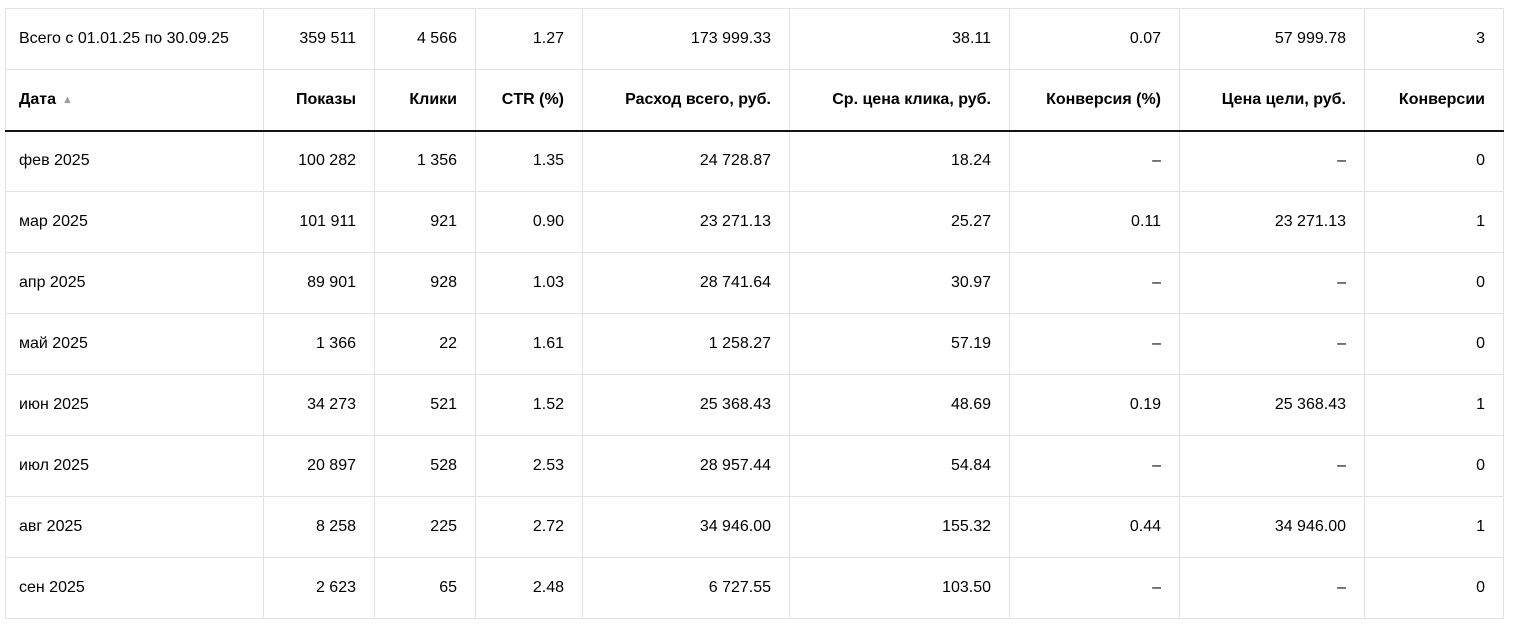  Describe the element at coordinates (134, 100) in the screenshot. I see `column-header-date: Дата ▲` at that location.